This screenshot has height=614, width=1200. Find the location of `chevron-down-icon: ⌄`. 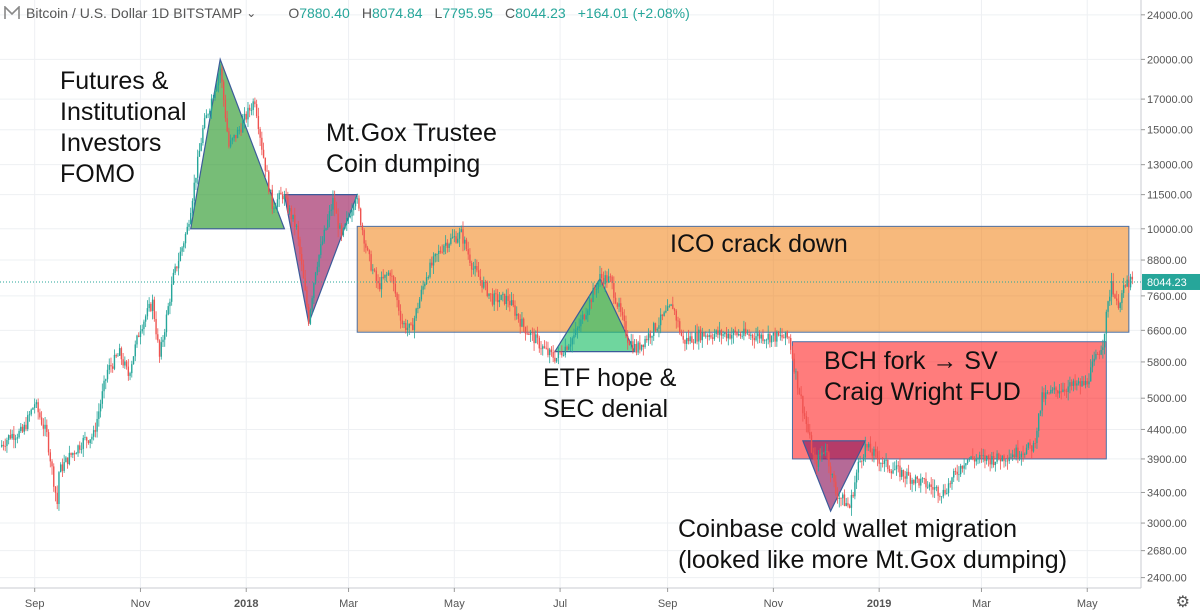

chevron-down-icon: ⌄ is located at coordinates (251, 13).